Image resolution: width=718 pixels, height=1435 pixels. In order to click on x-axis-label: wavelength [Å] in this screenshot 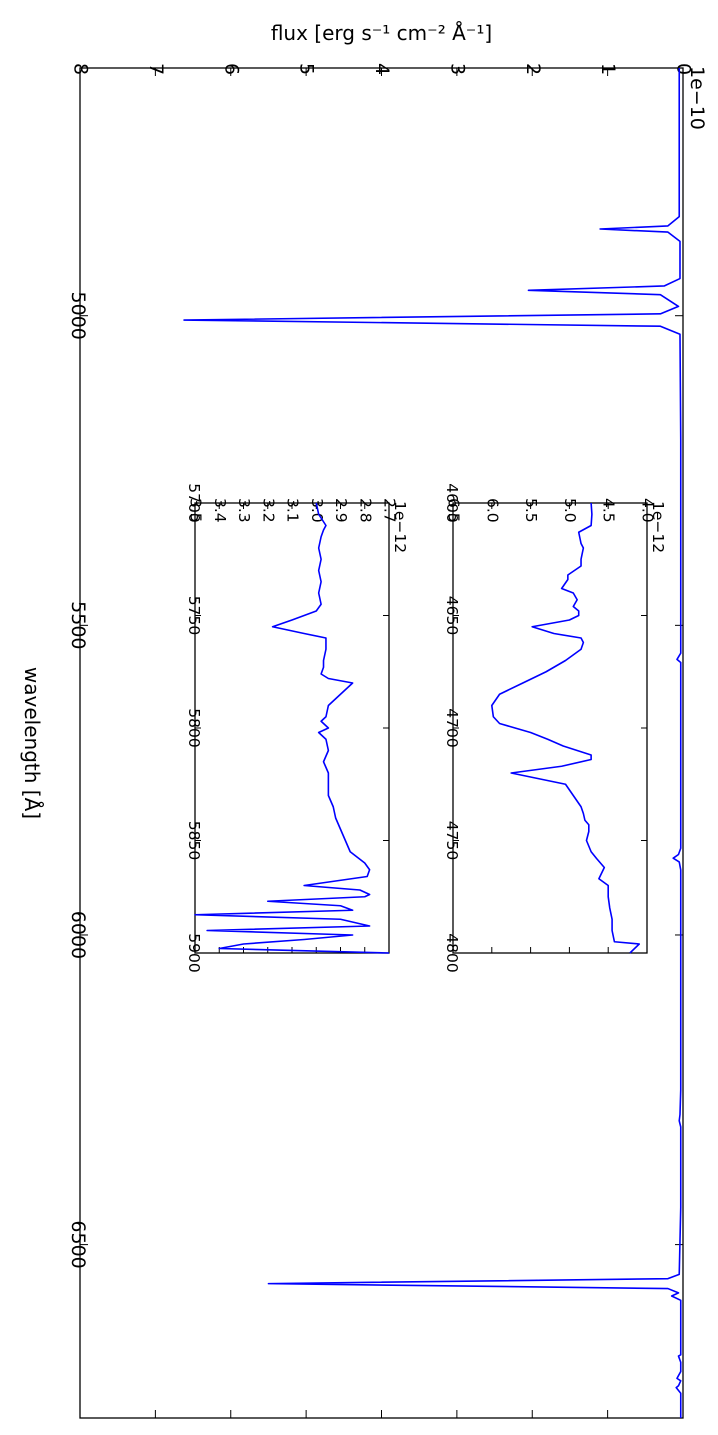, I will do `click(32, 743)`.